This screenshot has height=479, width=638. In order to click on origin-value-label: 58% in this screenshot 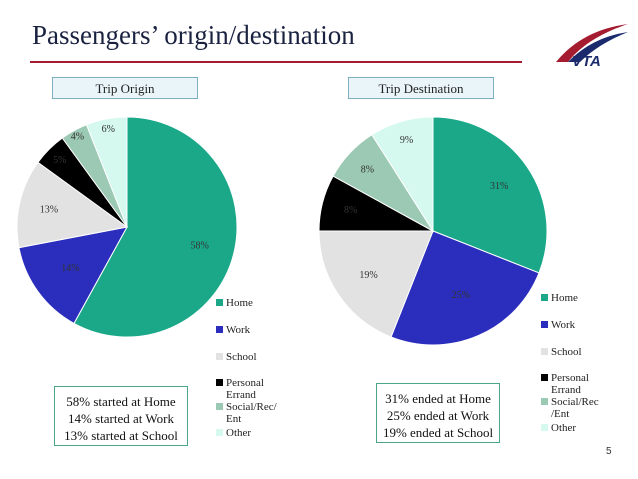, I will do `click(199, 246)`.